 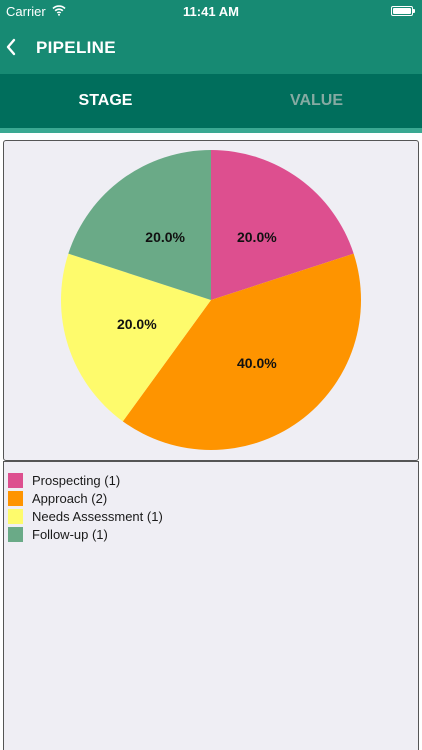 I want to click on status-bar: Carrier 11:41 AM, so click(x=211, y=11).